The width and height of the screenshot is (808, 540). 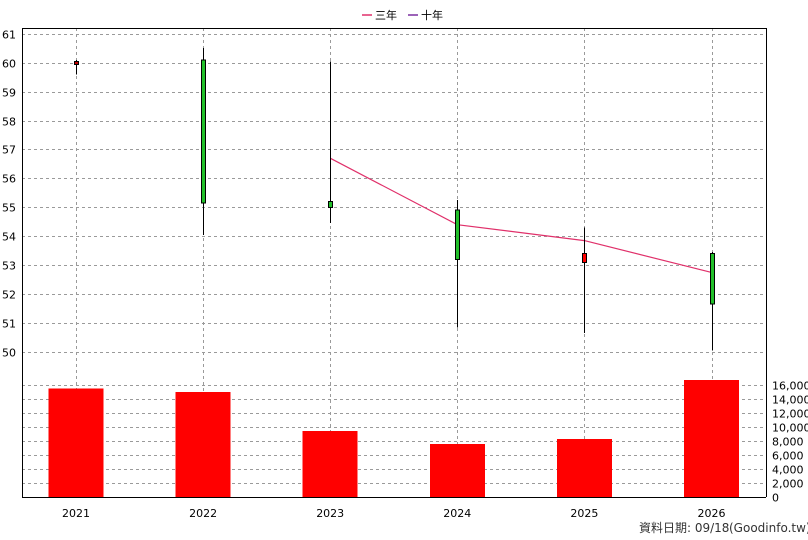 What do you see at coordinates (788, 456) in the screenshot?
I see `volume-tick-label: 6,000` at bounding box center [788, 456].